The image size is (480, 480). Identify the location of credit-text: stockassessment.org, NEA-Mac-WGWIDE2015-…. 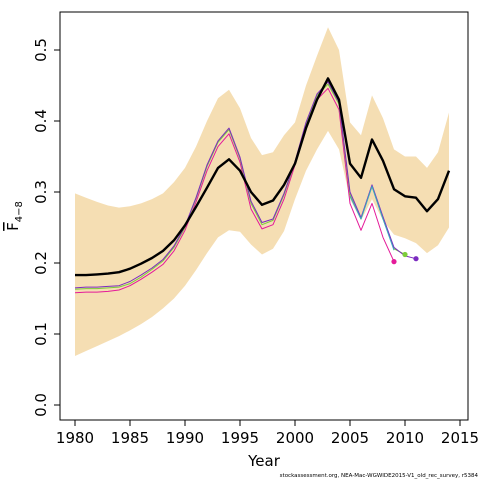
(379, 476).